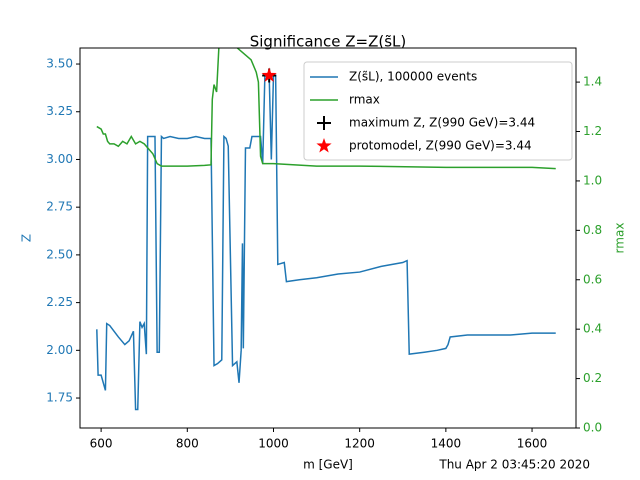 The width and height of the screenshot is (640, 480). I want to click on legend-label: protomodel, Z(990 GeV)=3.44, so click(440, 146).